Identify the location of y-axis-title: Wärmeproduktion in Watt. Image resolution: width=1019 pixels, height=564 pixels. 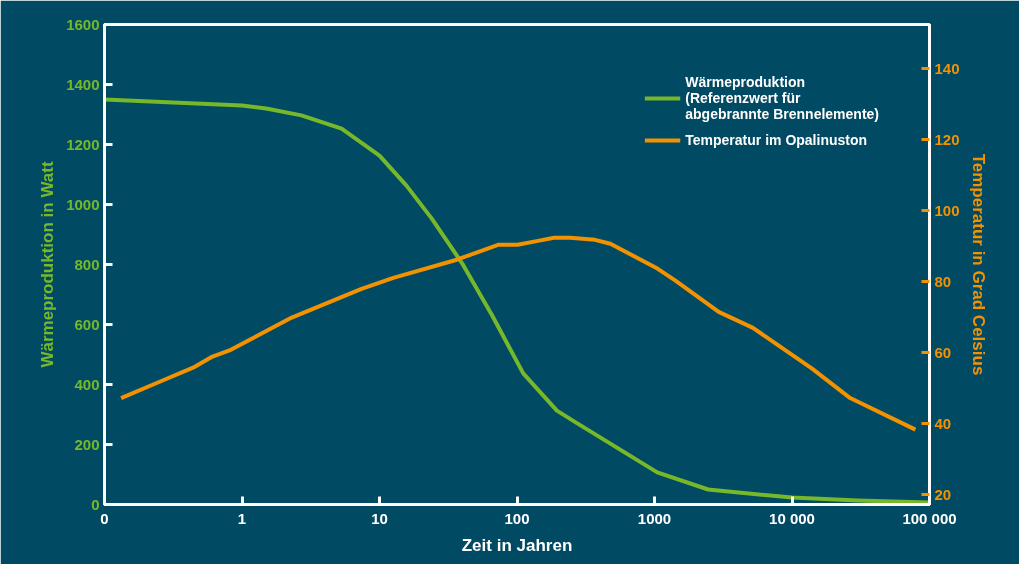
(48, 264).